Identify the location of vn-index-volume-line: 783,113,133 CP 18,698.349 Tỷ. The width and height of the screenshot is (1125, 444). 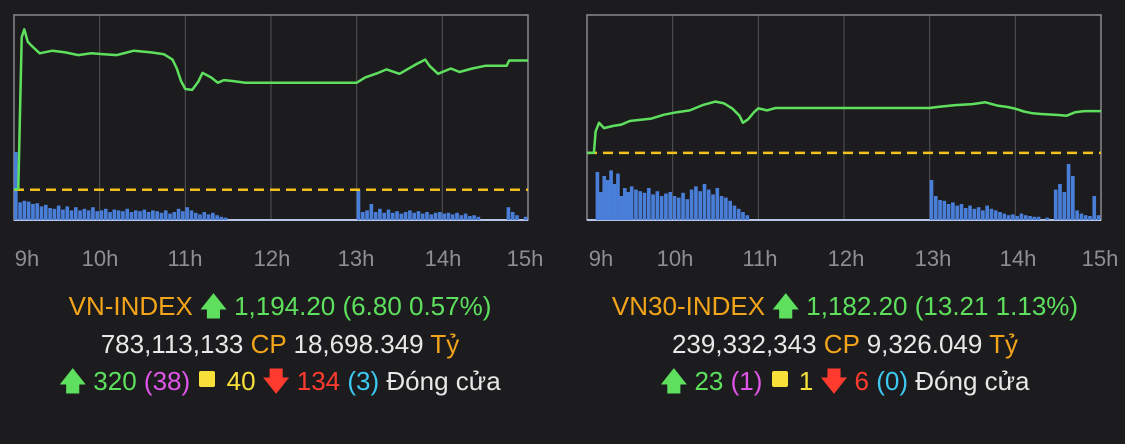
(280, 344).